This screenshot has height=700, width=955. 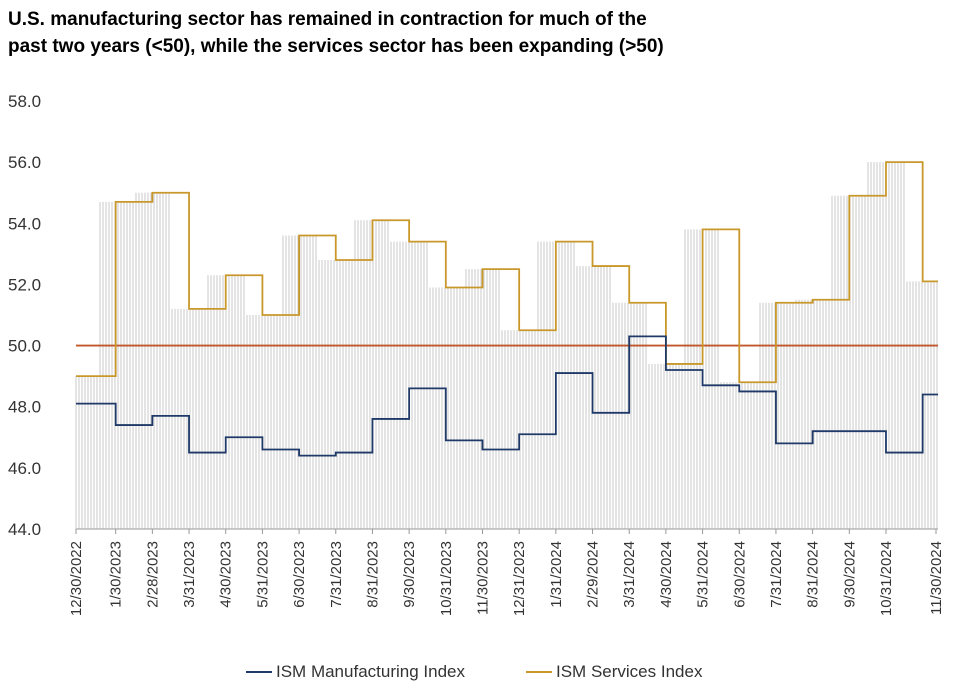 What do you see at coordinates (76, 578) in the screenshot?
I see `x-tick-label: 12/30/2022` at bounding box center [76, 578].